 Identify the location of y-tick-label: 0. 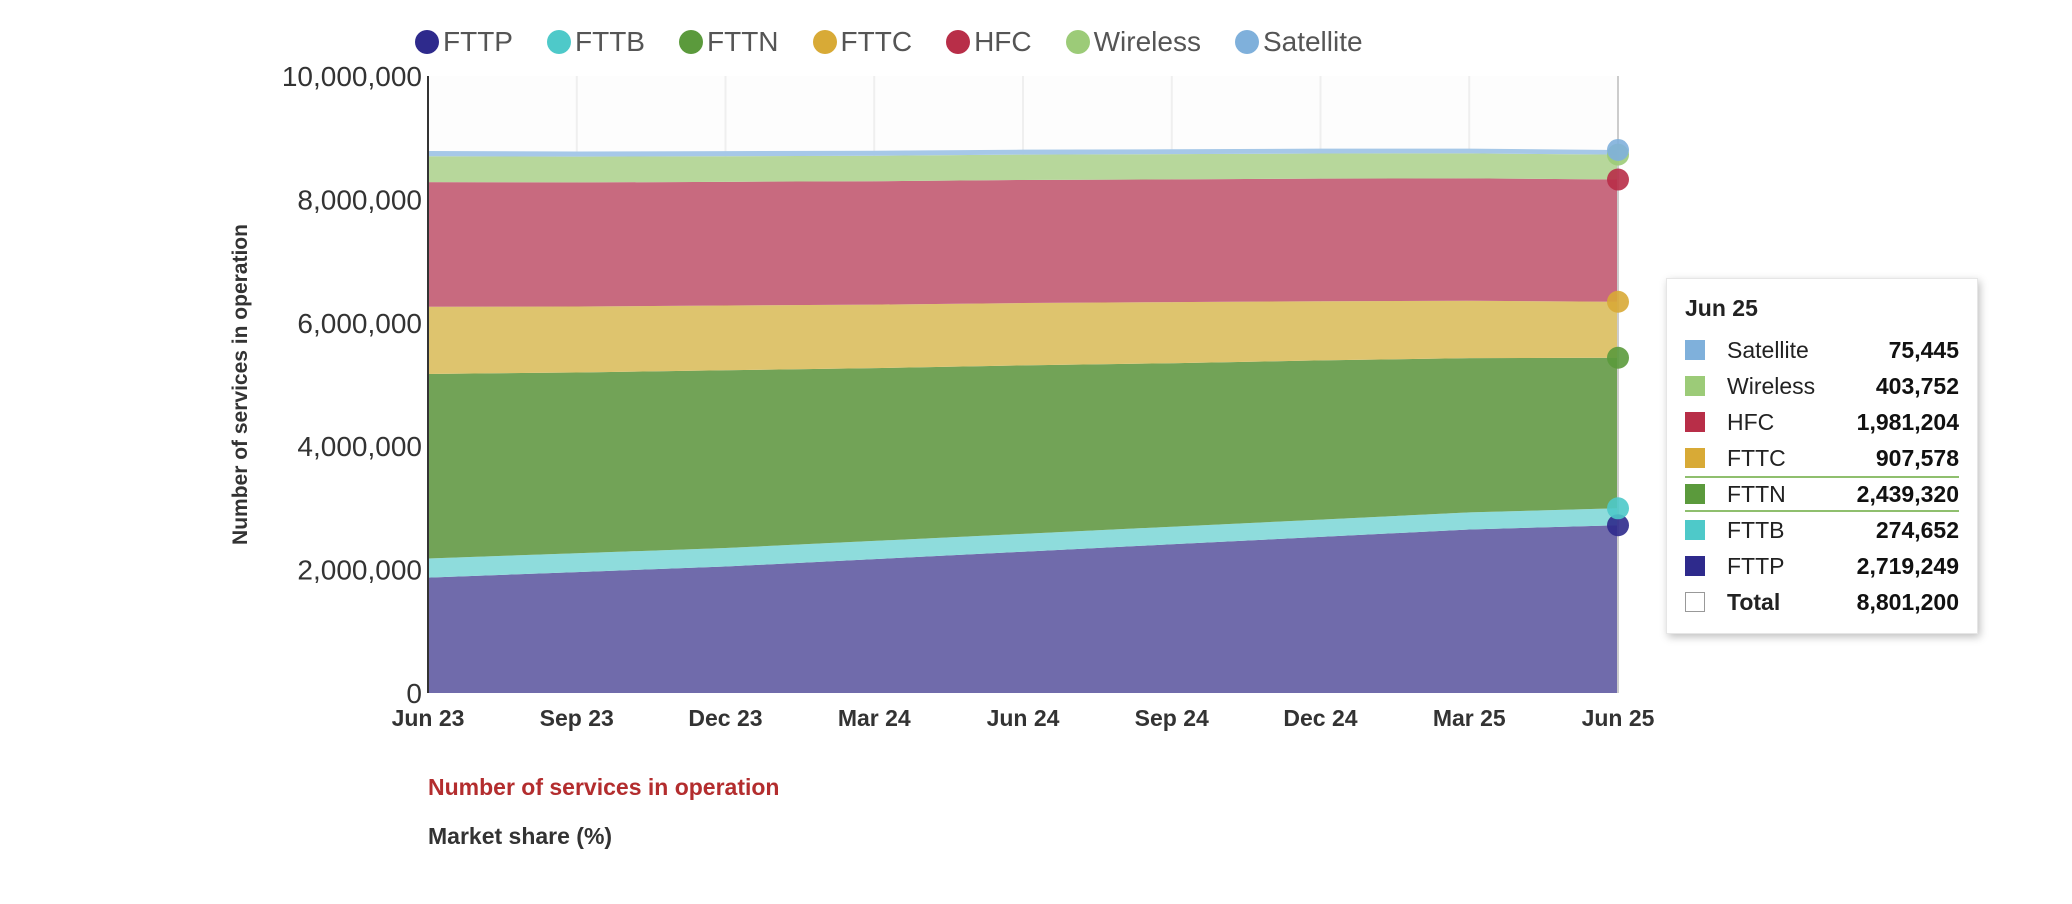
(414, 693).